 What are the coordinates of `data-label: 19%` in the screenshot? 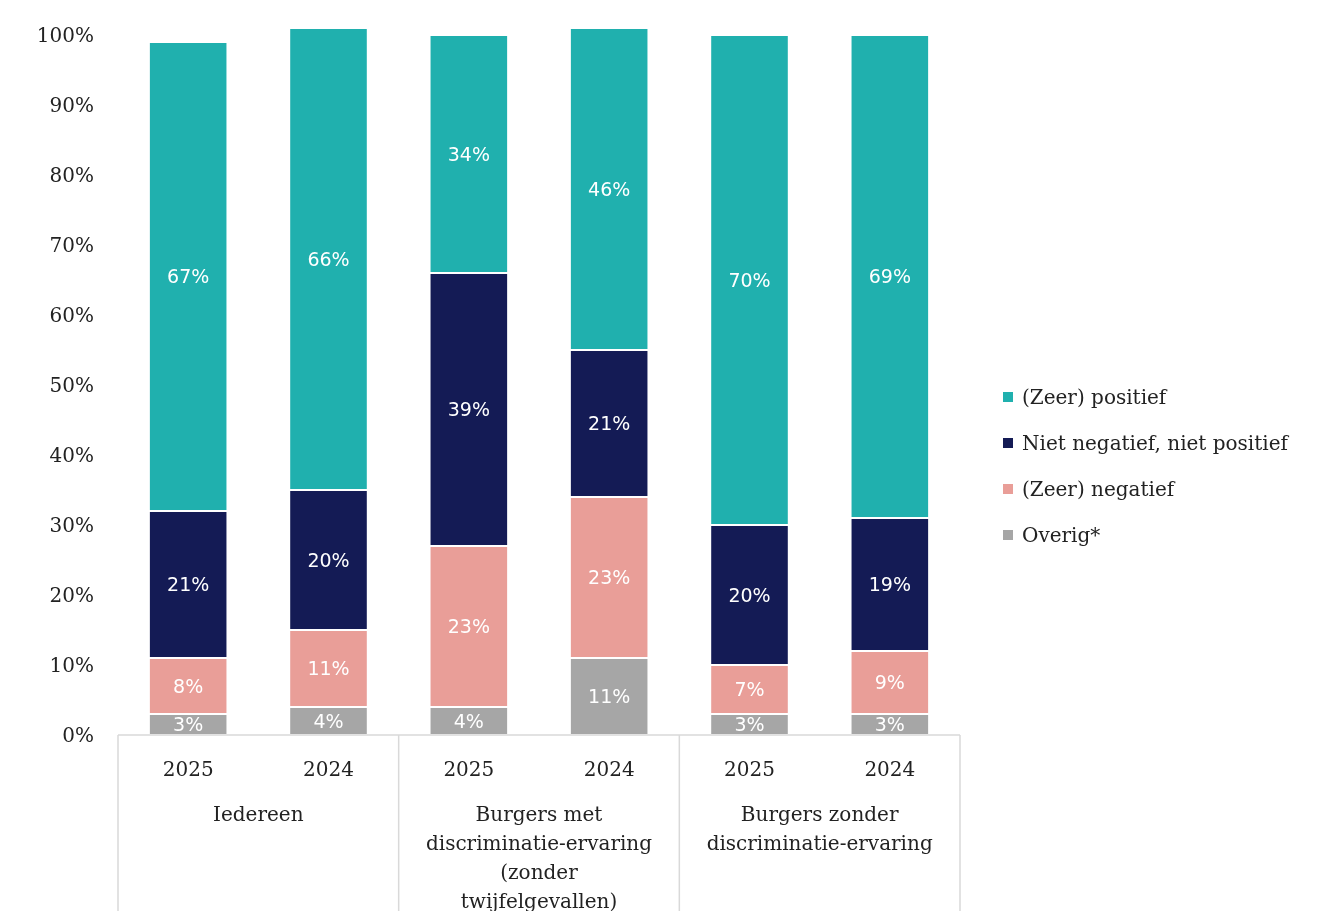 It's located at (889, 584).